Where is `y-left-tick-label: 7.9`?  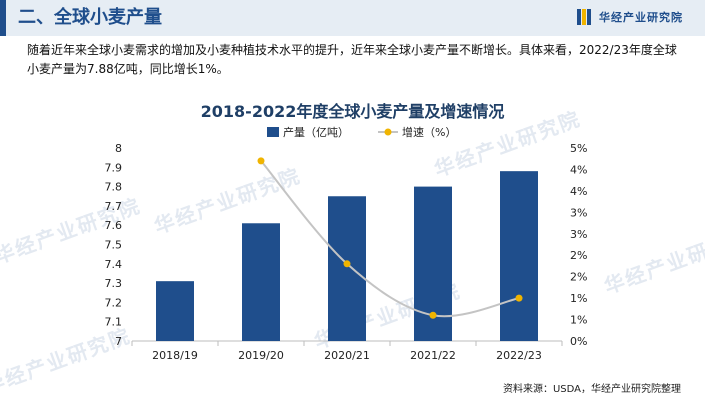 y-left-tick-label: 7.9 is located at coordinates (114, 167).